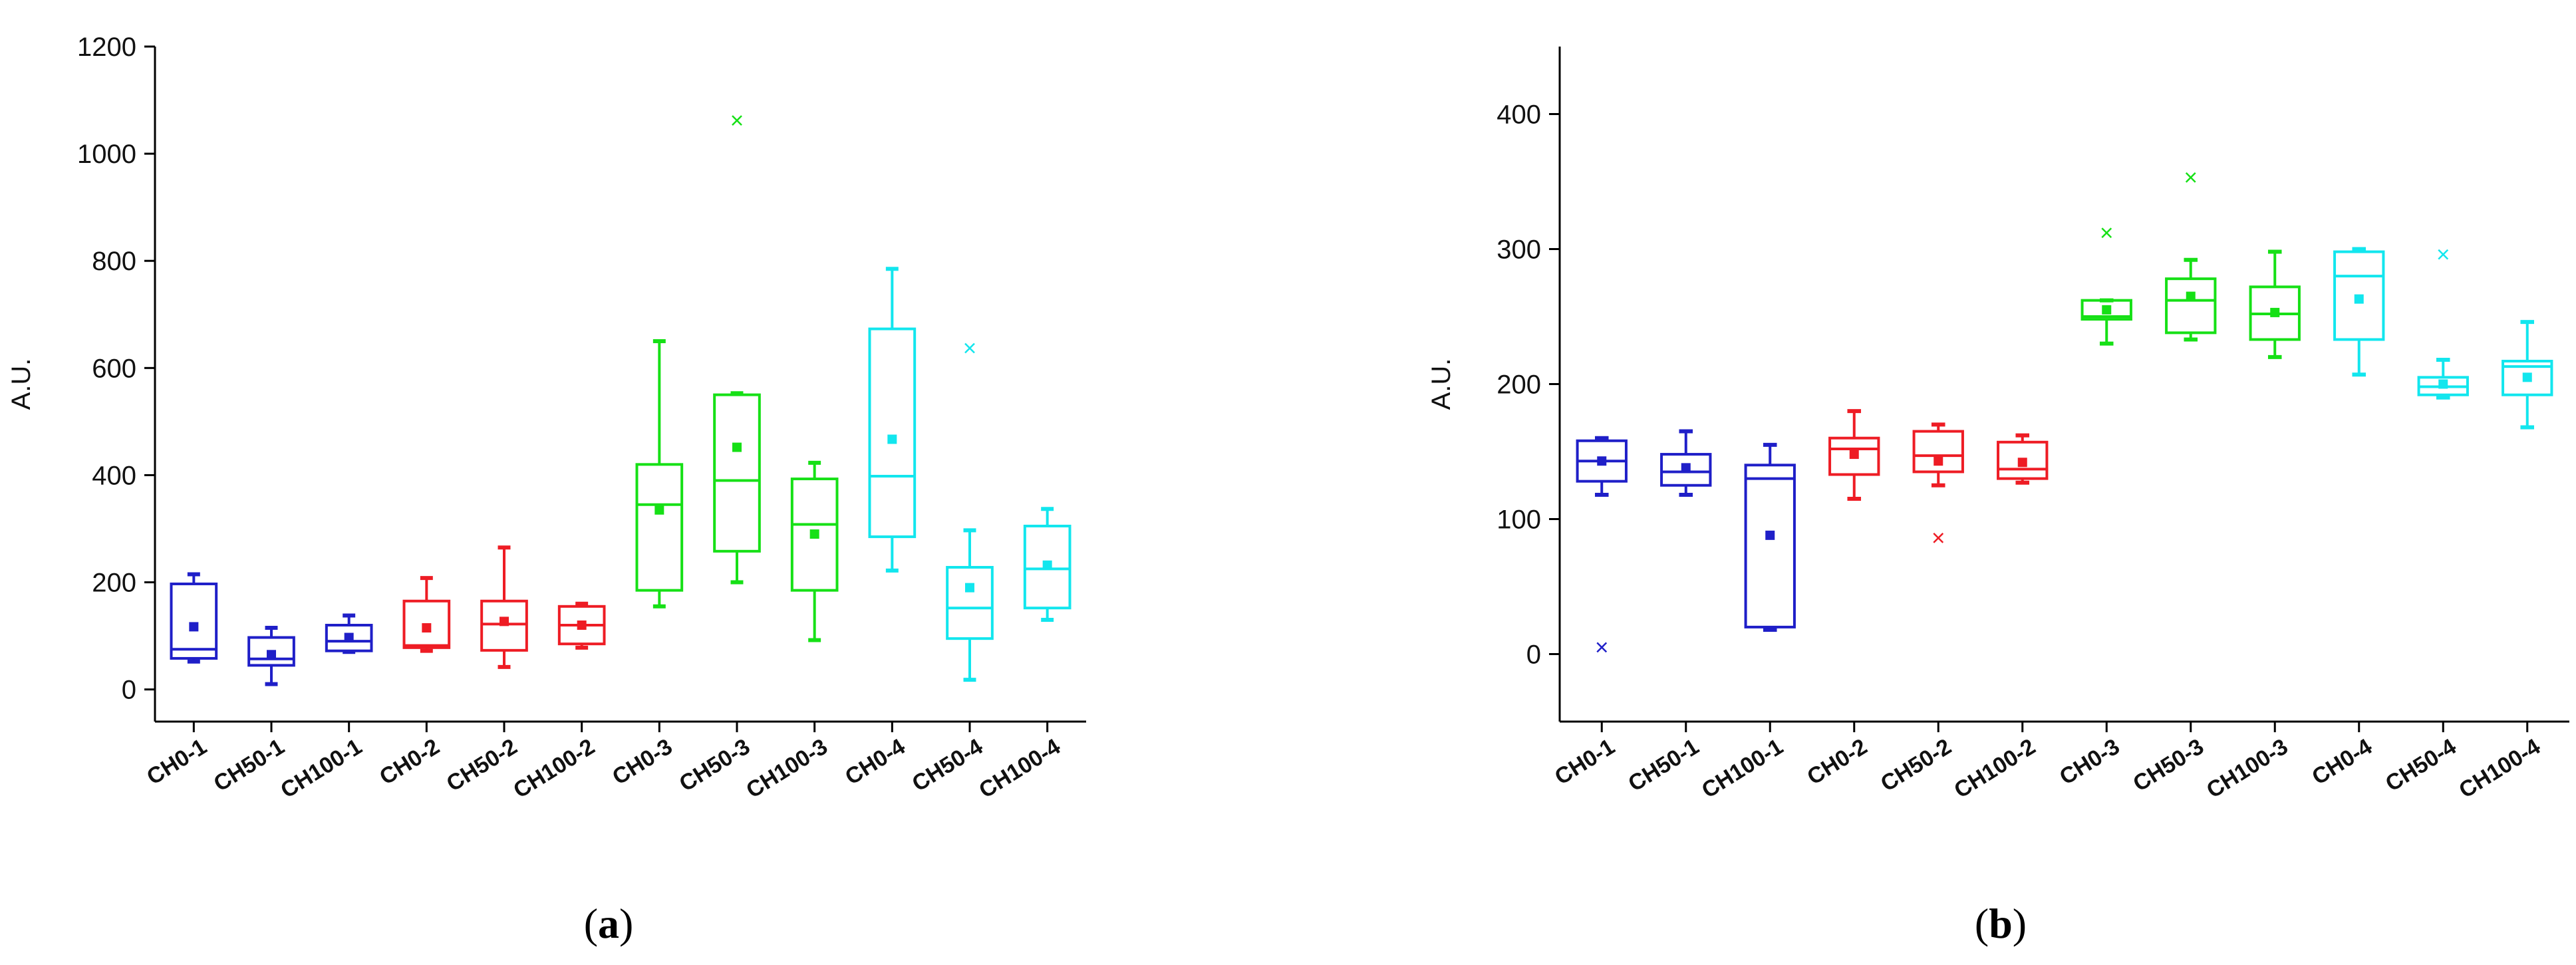 This screenshot has width=2576, height=965. Describe the element at coordinates (176, 762) in the screenshot. I see `x-category-label: CH0-1` at that location.